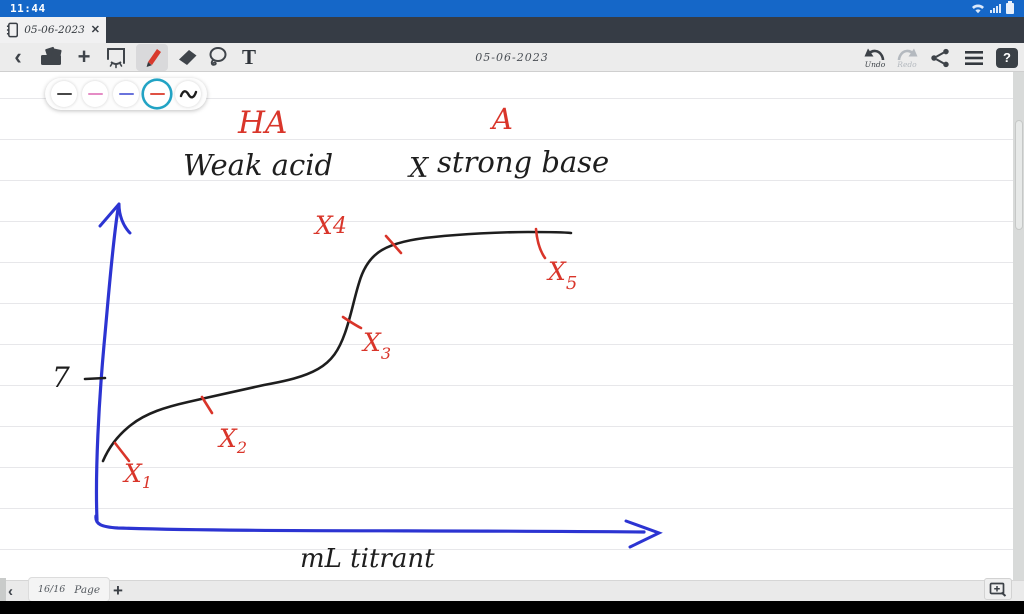  I want to click on toolbar: ‹ +, so click(512, 57).